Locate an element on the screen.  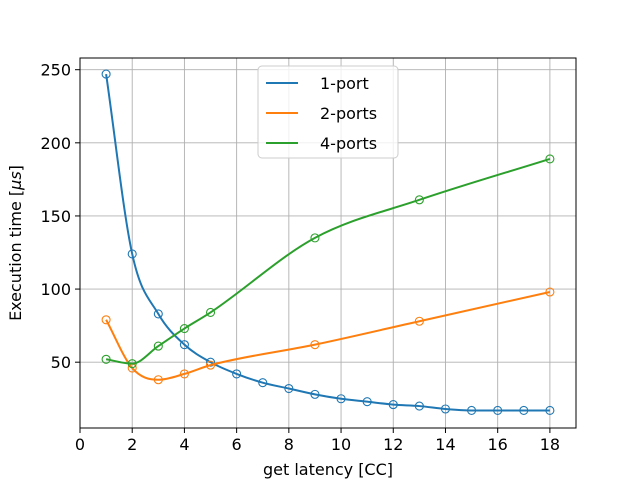
legend-label-2-ports: 2-ports is located at coordinates (348, 113).